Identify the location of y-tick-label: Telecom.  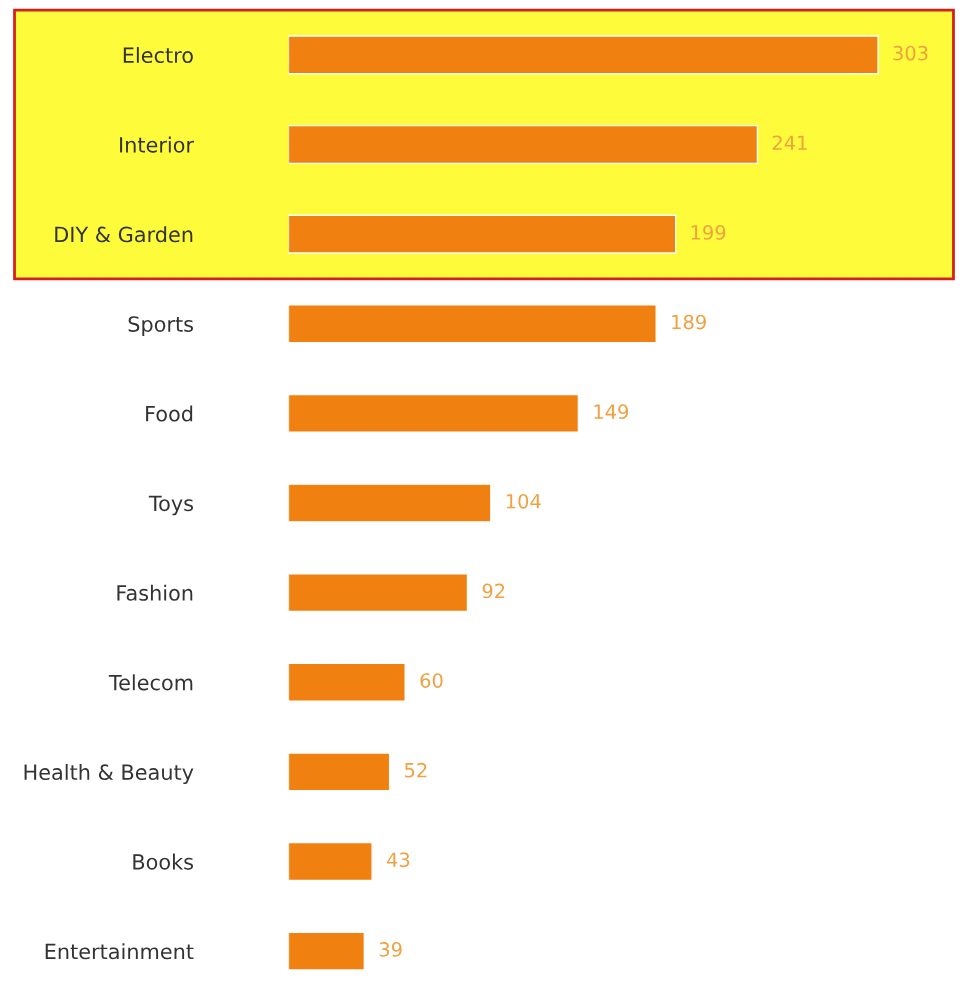
(150, 682).